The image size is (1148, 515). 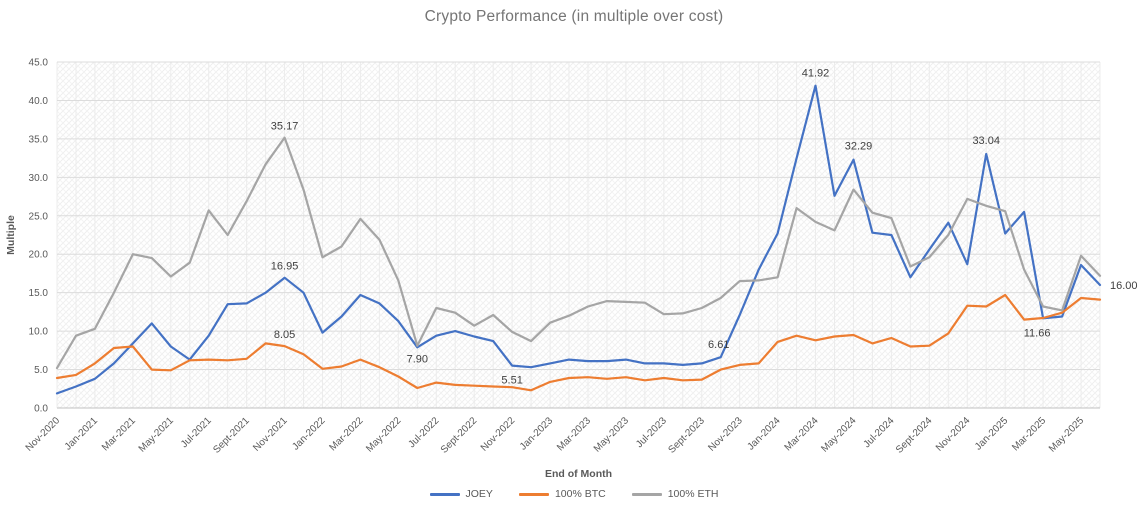 I want to click on x-tick-label: Nov-2020, so click(x=43, y=434).